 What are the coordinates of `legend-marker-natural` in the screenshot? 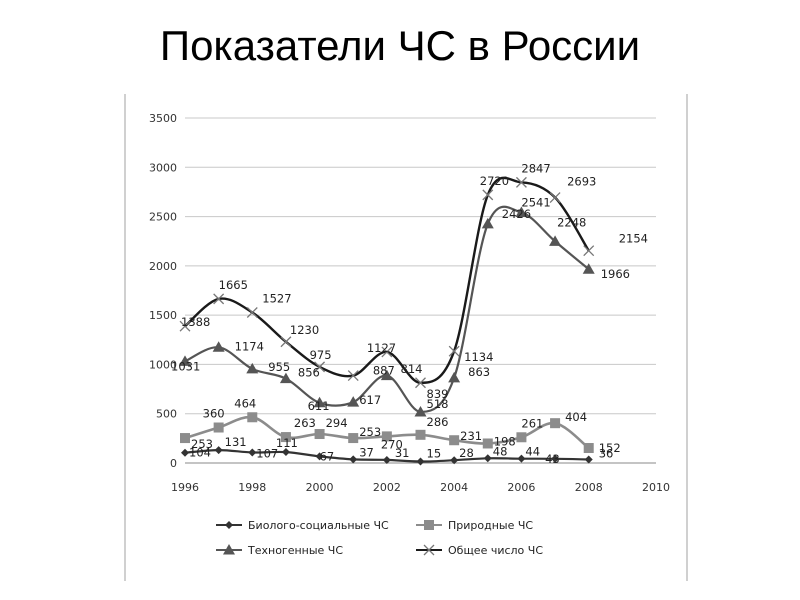 It's located at (429, 525).